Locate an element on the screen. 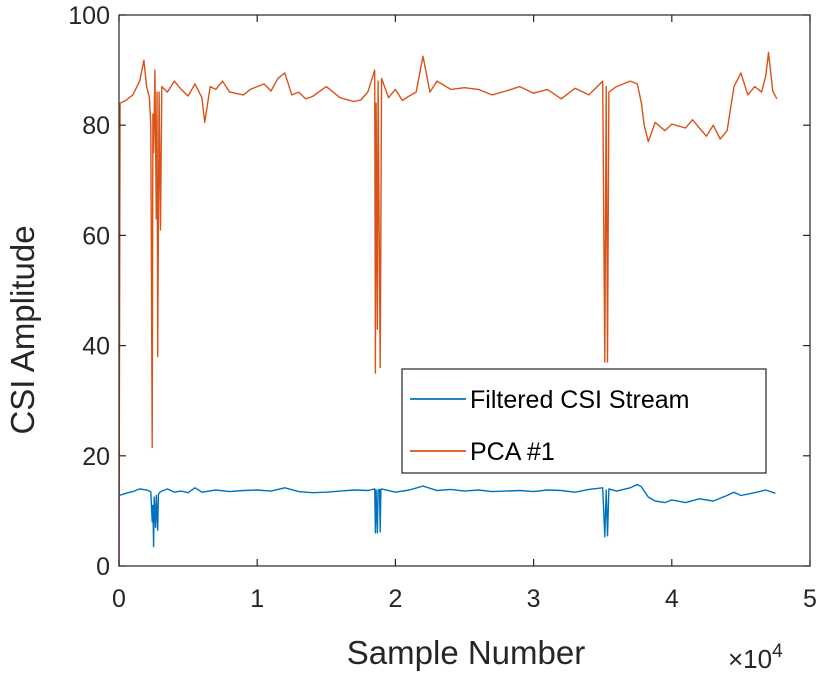 The width and height of the screenshot is (830, 680). x-tick-label: 4 is located at coordinates (672, 599).